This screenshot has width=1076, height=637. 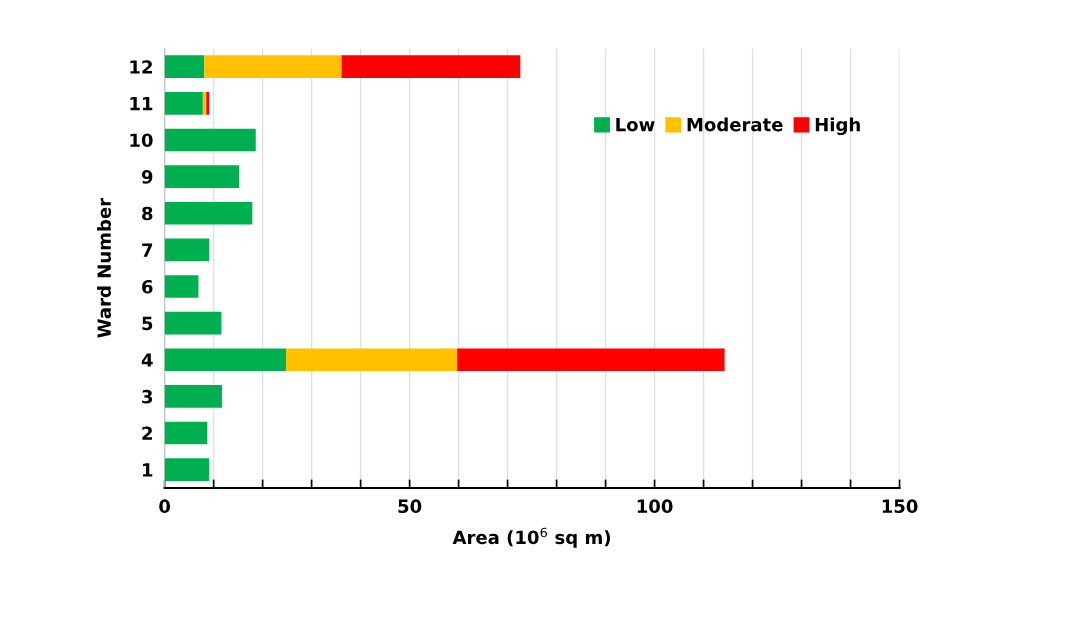 I want to click on y-tick-label: 5, so click(x=147, y=323).